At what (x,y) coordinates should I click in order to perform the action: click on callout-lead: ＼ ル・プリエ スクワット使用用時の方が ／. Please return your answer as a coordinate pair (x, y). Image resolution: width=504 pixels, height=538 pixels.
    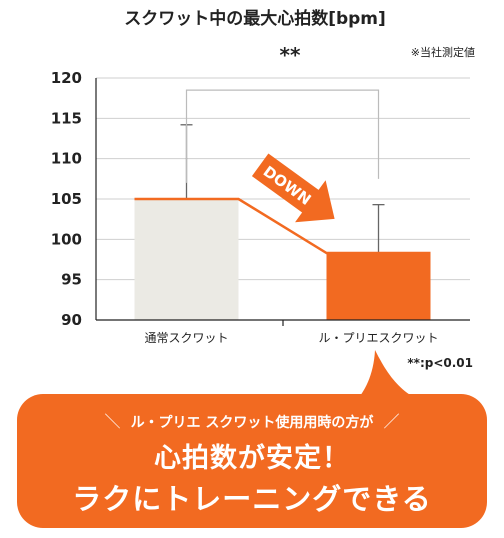
    Looking at the image, I should click on (252, 420).